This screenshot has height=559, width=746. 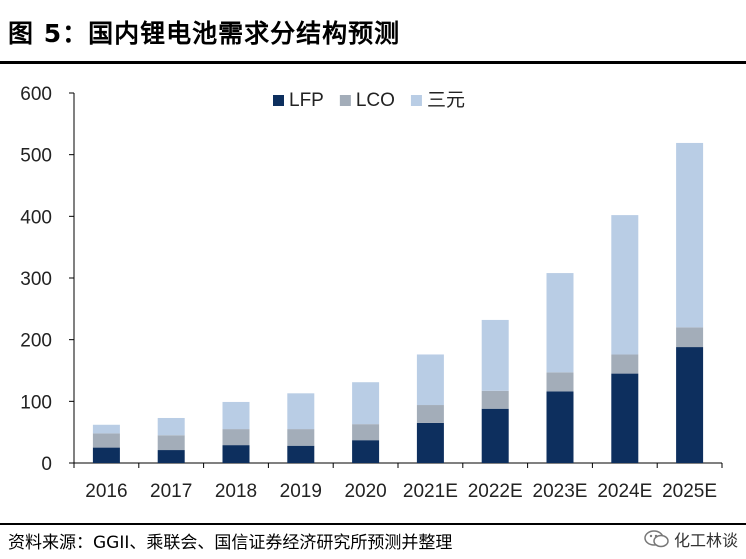 What do you see at coordinates (656, 539) in the screenshot?
I see `wechat-icon` at bounding box center [656, 539].